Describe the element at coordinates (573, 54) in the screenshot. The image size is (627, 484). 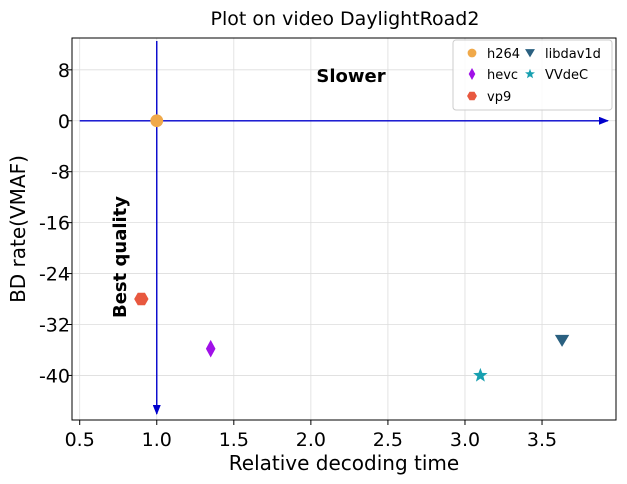
I see `legend-label-libdav1d: libdav1d` at that location.